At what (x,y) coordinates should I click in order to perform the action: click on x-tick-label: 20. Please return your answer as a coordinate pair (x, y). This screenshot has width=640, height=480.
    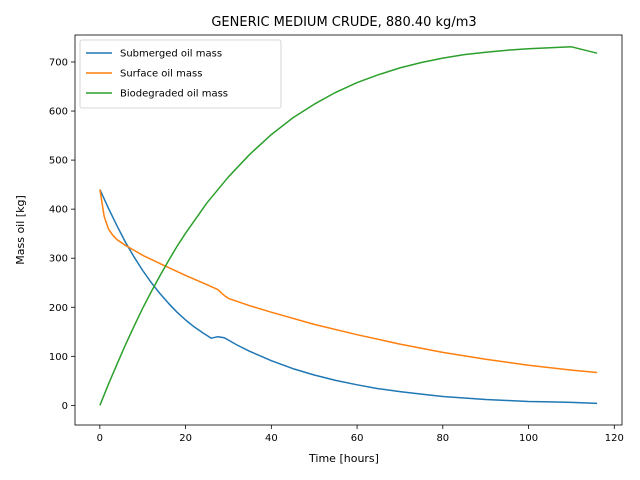
    Looking at the image, I should click on (185, 438).